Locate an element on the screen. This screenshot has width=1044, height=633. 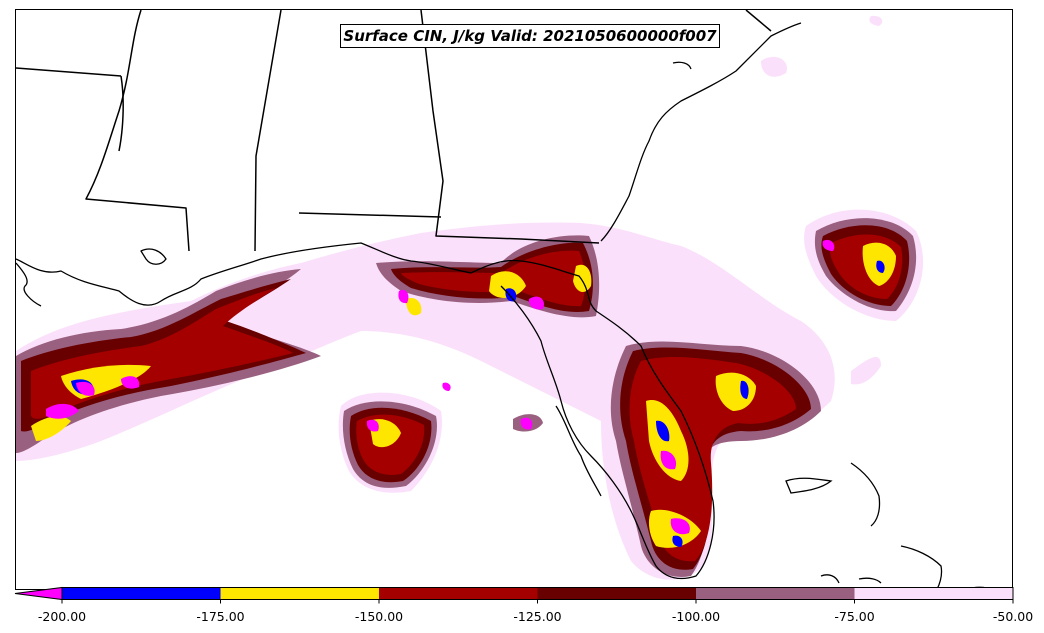
colorbar is located at coordinates (514, 595).